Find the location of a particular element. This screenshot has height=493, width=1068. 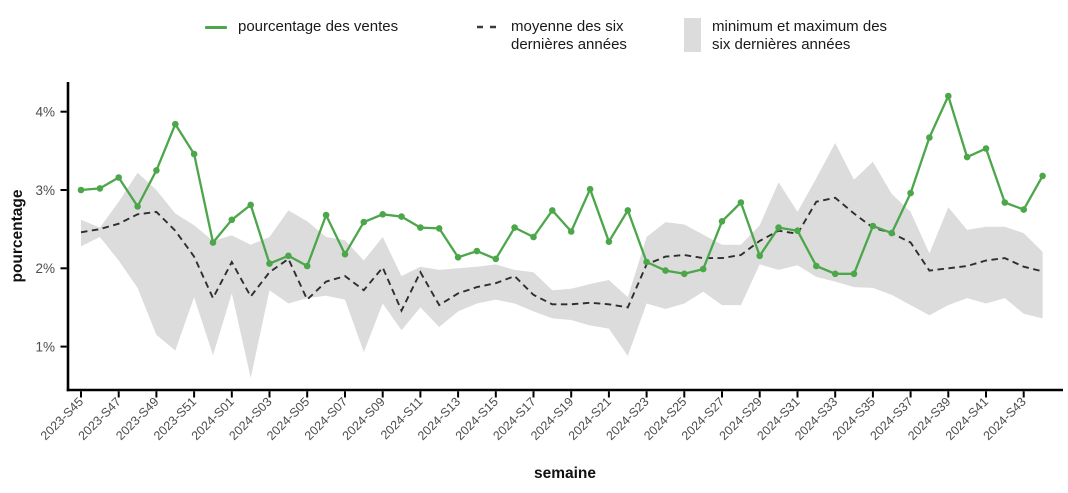

x-axis-title: semaine is located at coordinates (565, 473).